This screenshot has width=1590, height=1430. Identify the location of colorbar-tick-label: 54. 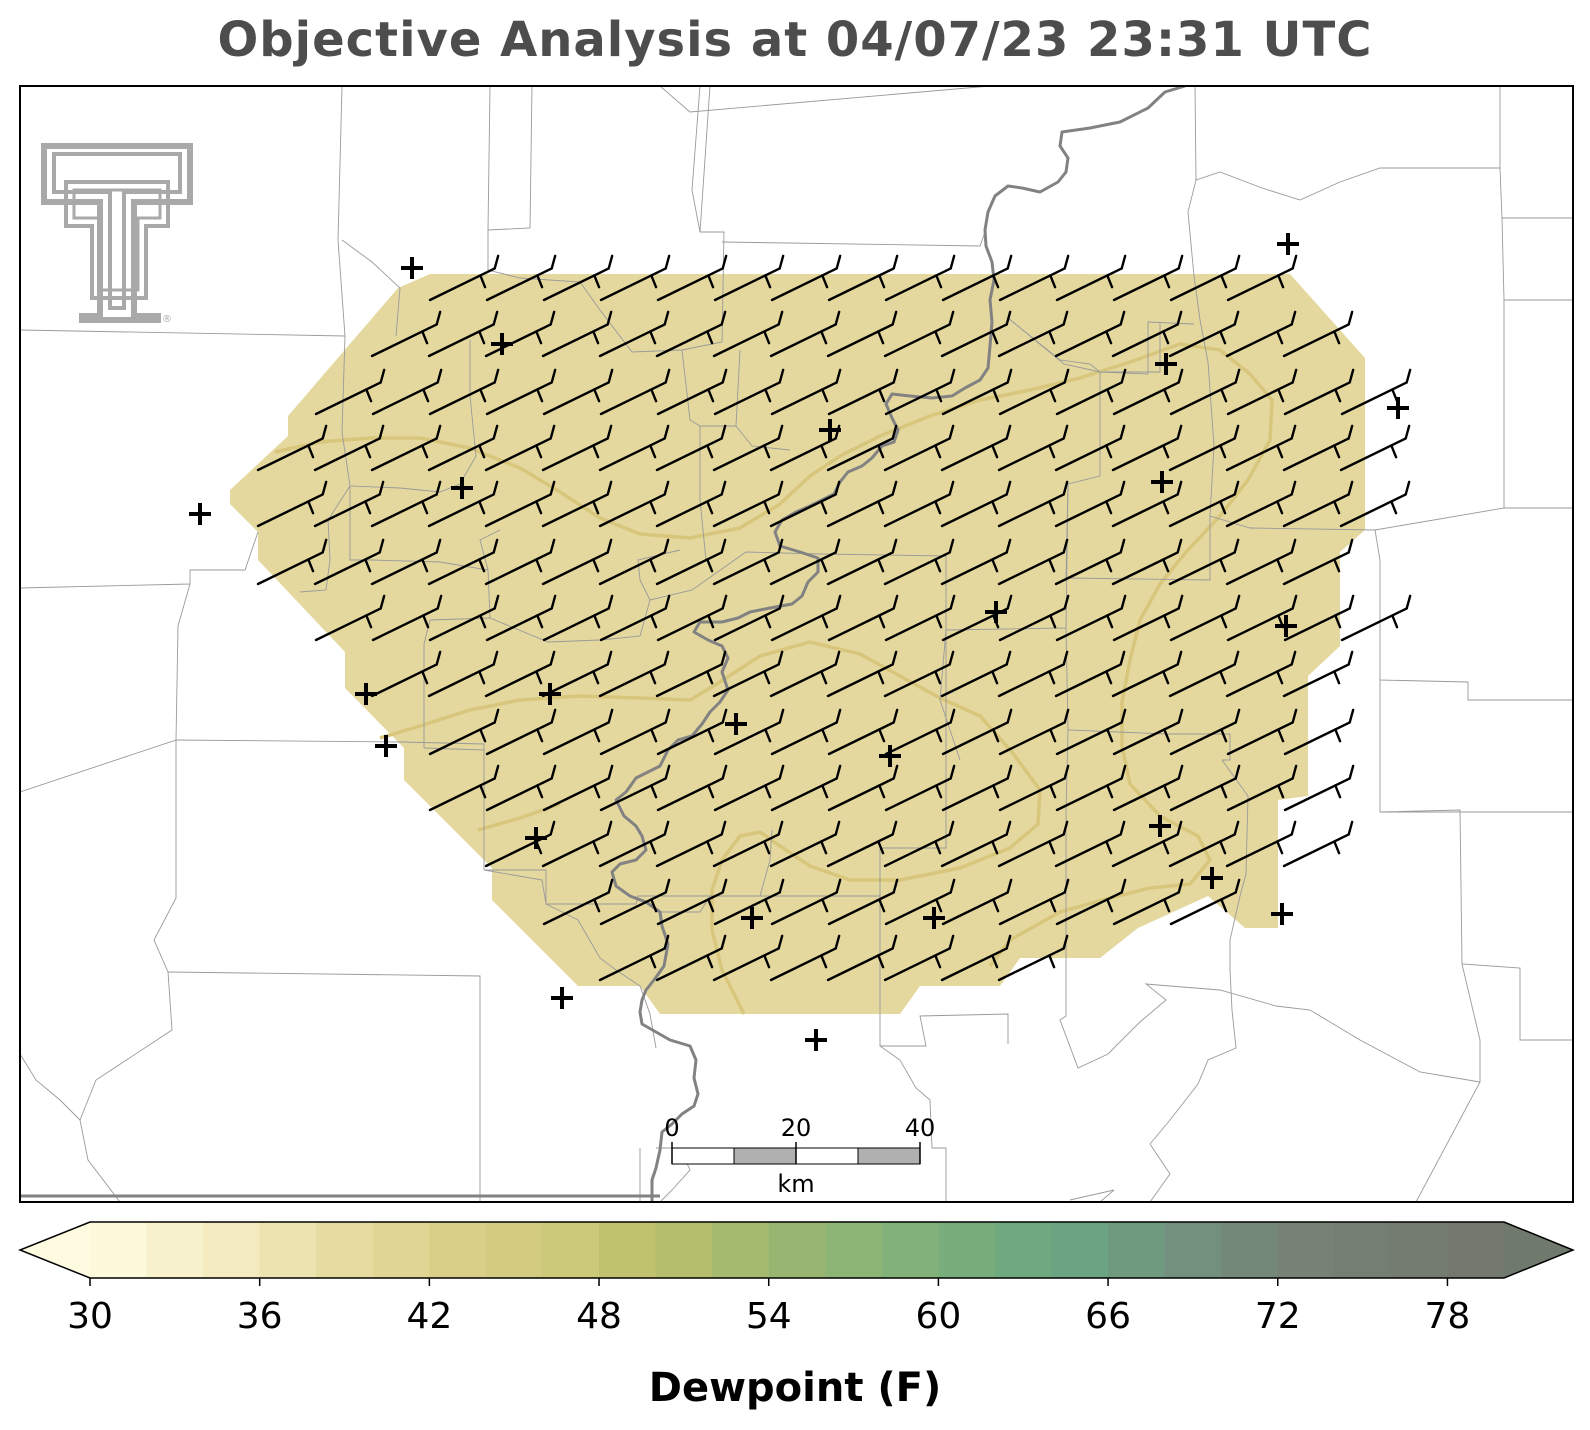
(769, 1316).